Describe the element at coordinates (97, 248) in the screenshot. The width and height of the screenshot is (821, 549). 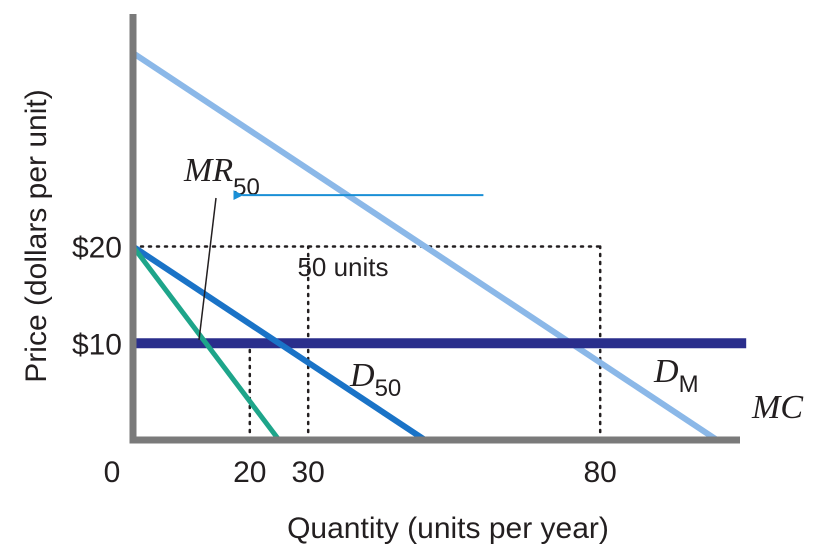
I see `y-tick-label: $20` at that location.